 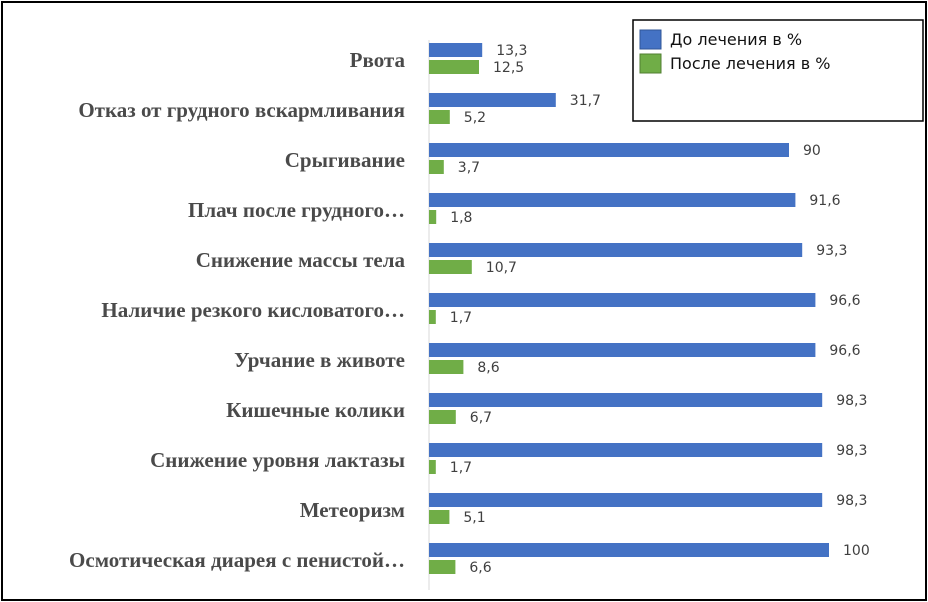 What do you see at coordinates (736, 39) in the screenshot?
I see `legend-entry: До лечения в %` at bounding box center [736, 39].